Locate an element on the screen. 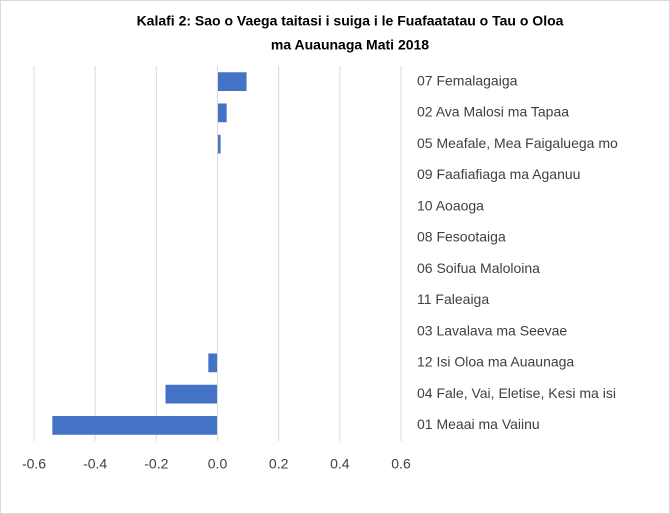 The height and width of the screenshot is (514, 670). category-label: 07 Femalagaiga is located at coordinates (467, 80).